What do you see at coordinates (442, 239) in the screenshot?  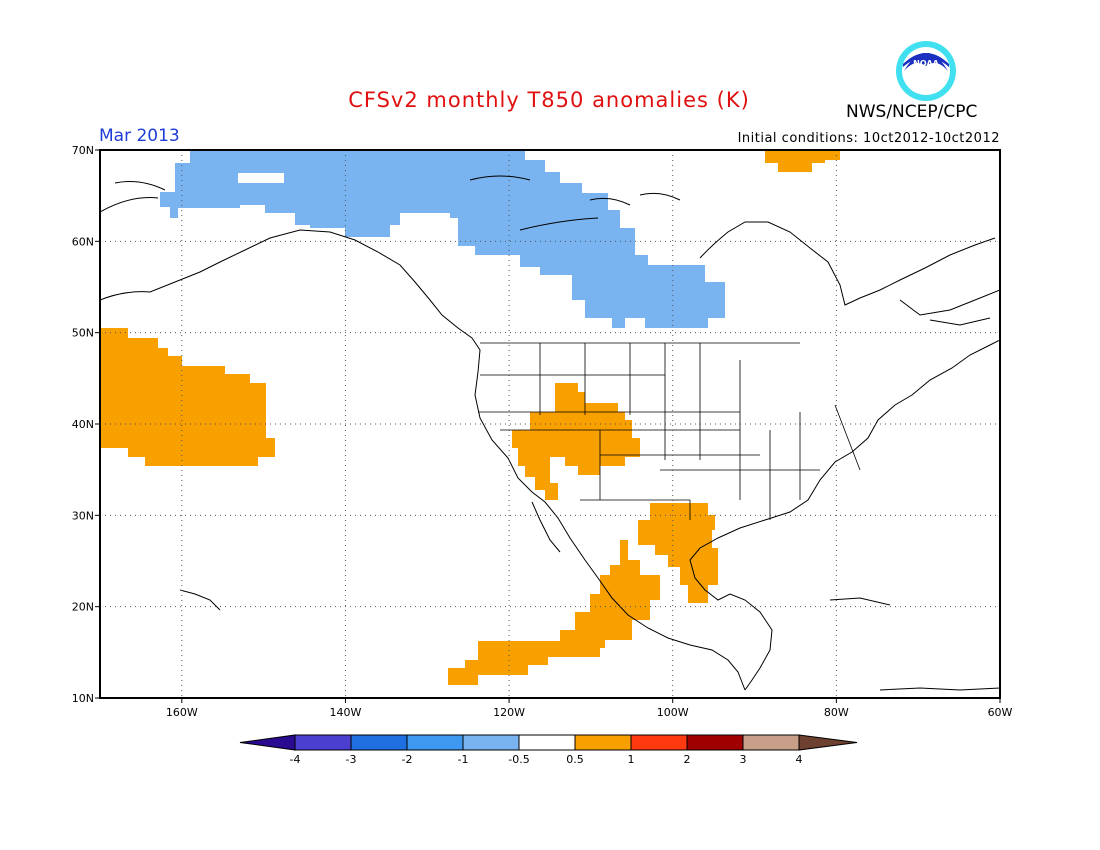 I see `alaska-canada-cold-region` at bounding box center [442, 239].